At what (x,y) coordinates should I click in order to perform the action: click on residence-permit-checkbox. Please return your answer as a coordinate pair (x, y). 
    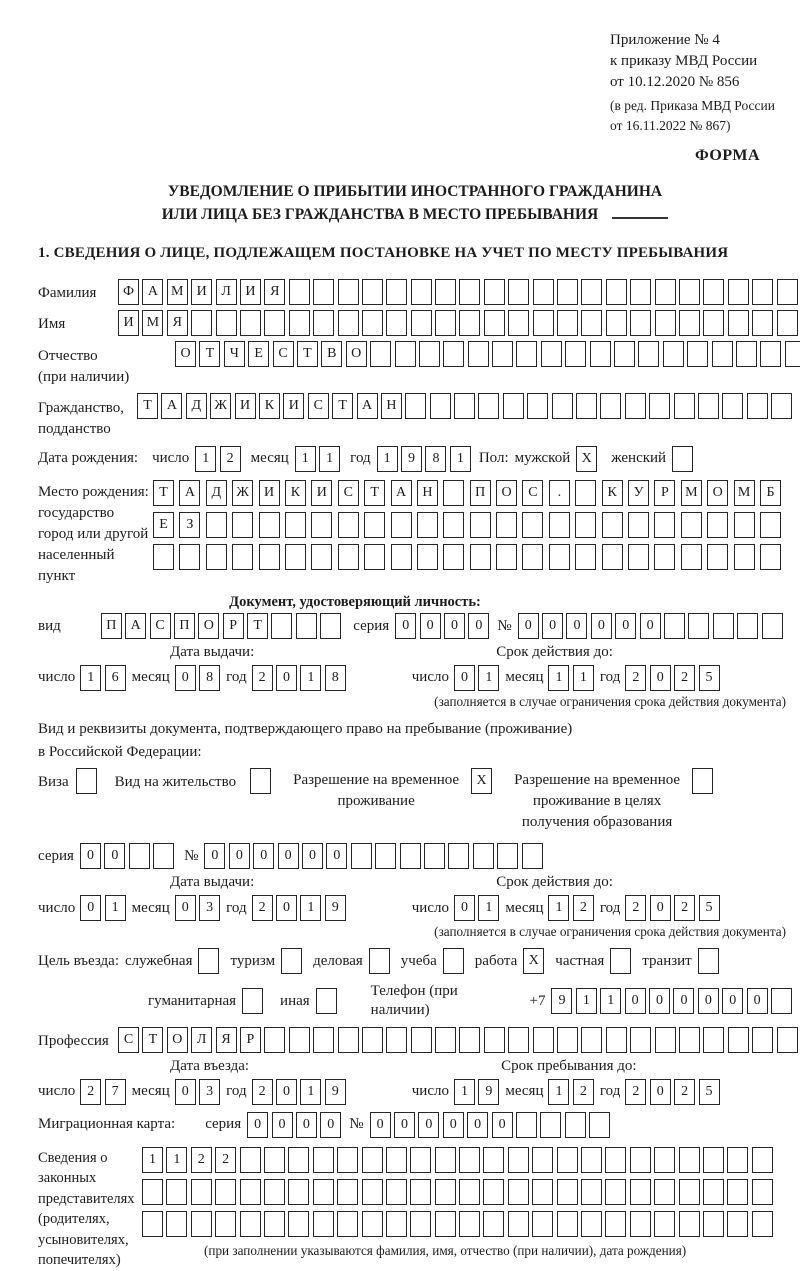
    Looking at the image, I should click on (261, 781).